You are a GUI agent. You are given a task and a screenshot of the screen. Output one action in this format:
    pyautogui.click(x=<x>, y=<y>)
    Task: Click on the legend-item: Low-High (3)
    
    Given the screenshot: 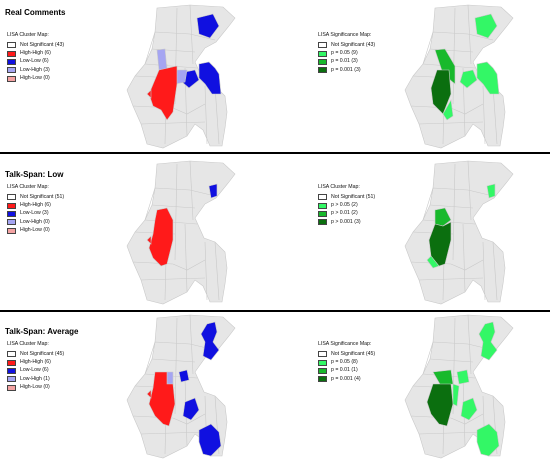 What is the action you would take?
    pyautogui.click(x=35, y=70)
    